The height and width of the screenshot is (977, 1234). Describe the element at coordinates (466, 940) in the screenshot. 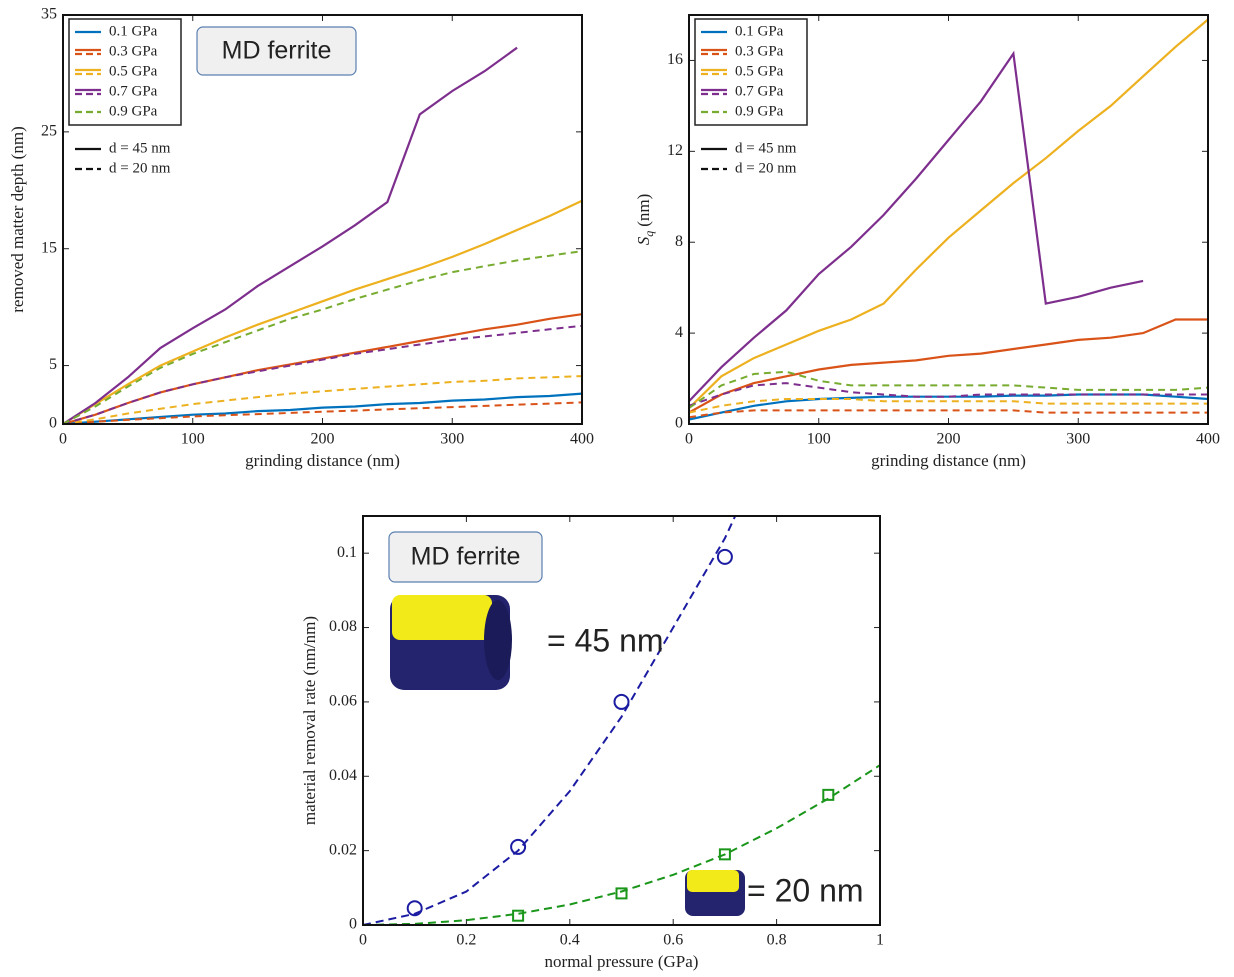

I see `x-tick-label: 0.2` at that location.